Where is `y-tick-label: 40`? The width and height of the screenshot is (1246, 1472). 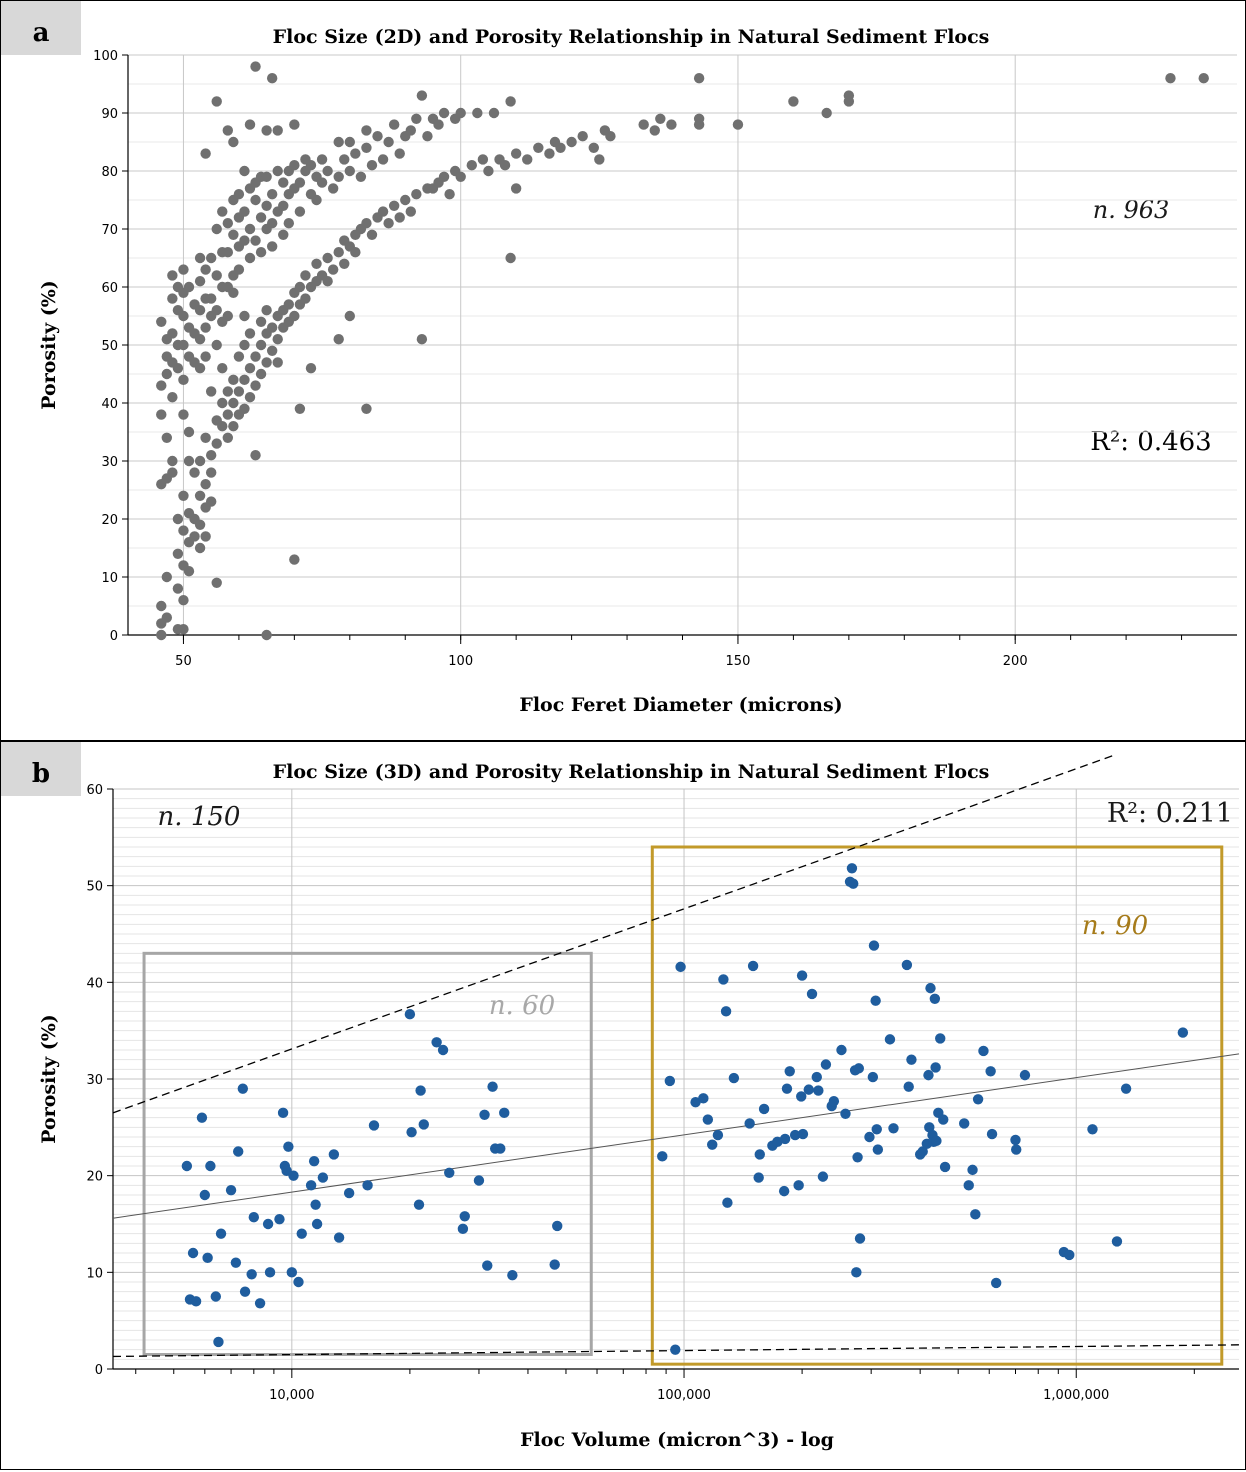 y-tick-label: 40 is located at coordinates (109, 404).